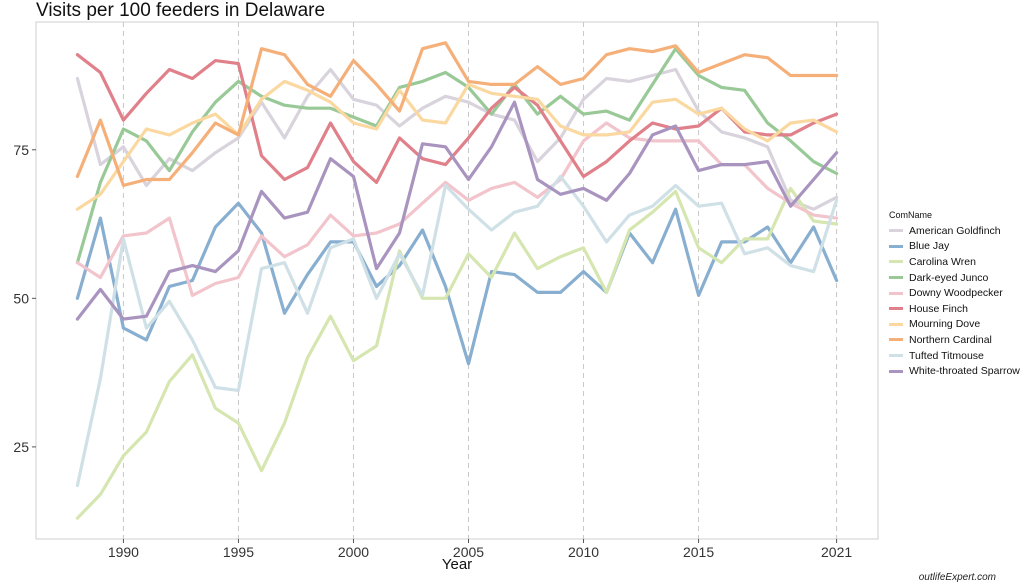  Describe the element at coordinates (21, 298) in the screenshot. I see `y-tick-label: 50` at that location.